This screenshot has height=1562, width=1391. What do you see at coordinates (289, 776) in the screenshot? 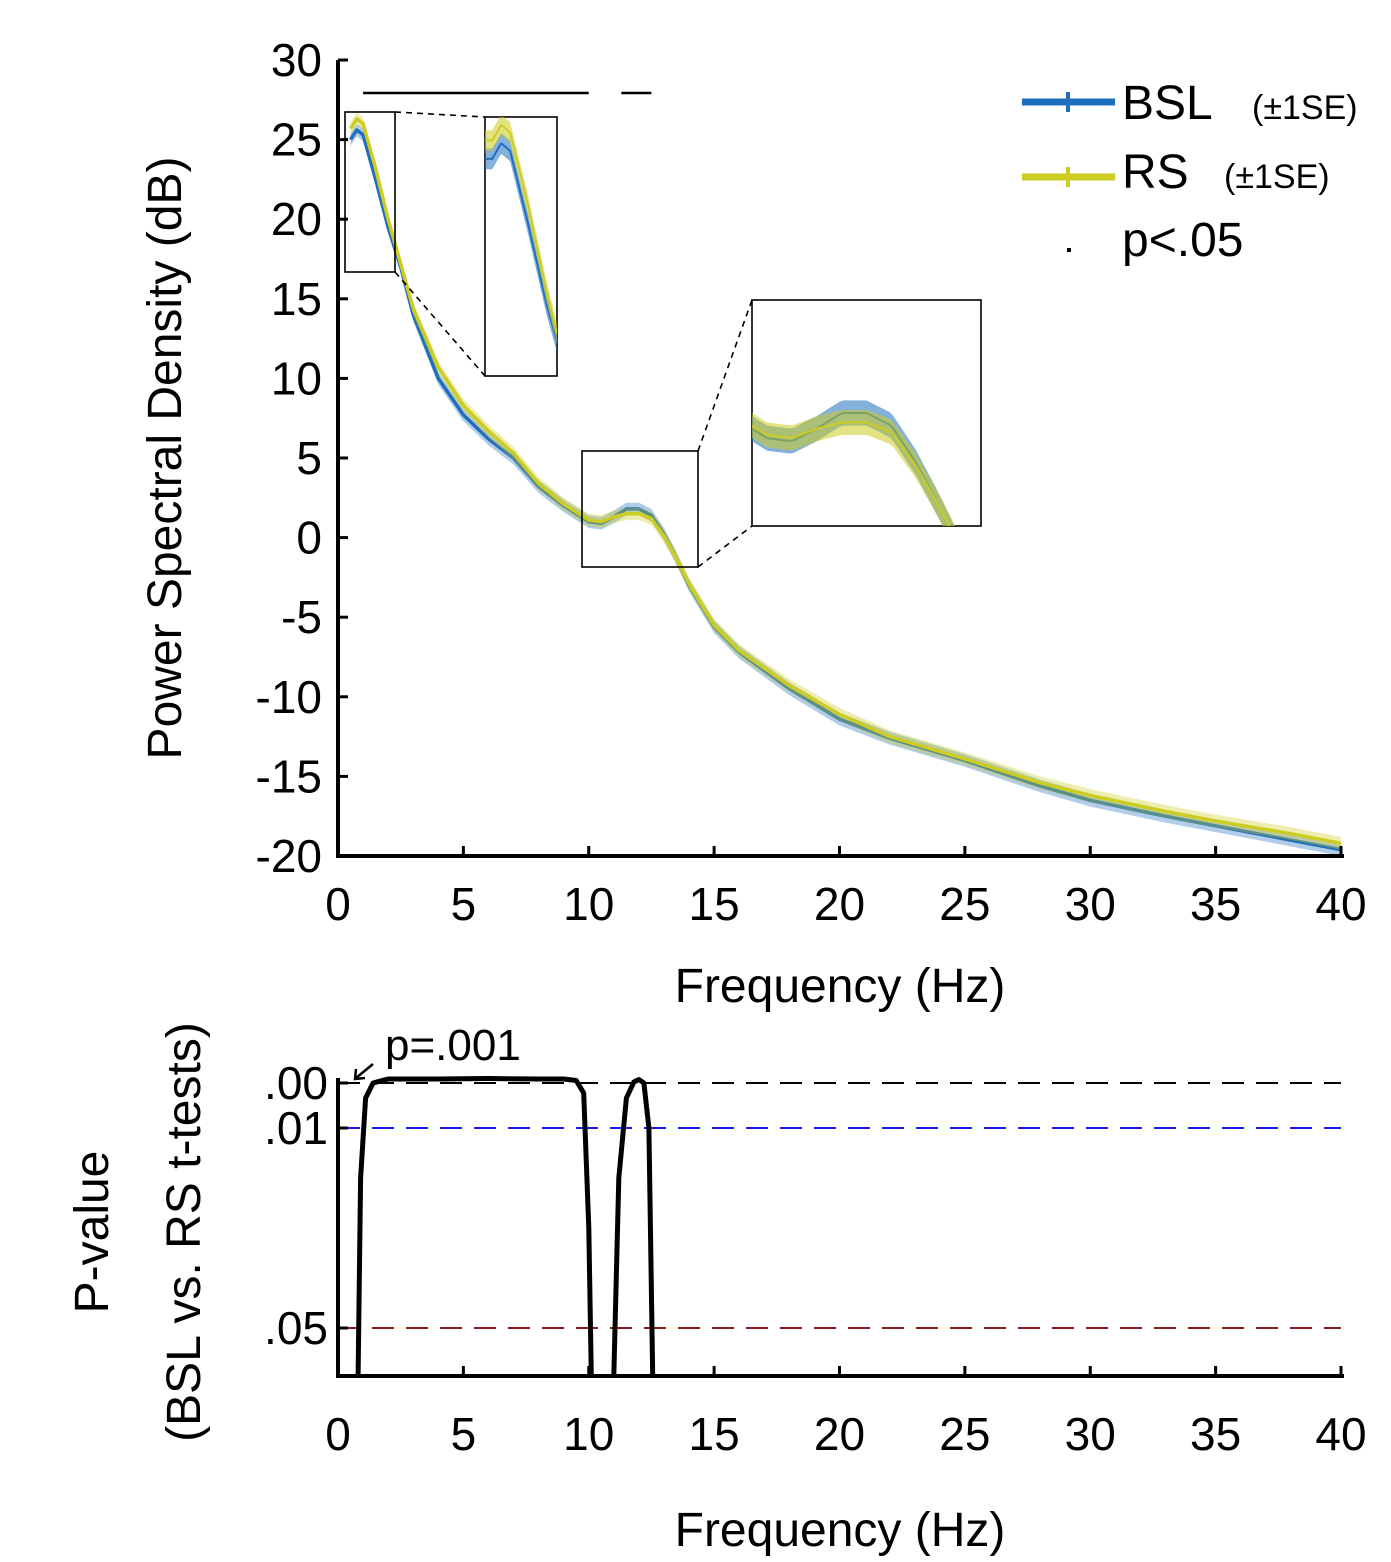
I see `psd-y-tick-label: -15` at bounding box center [289, 776].